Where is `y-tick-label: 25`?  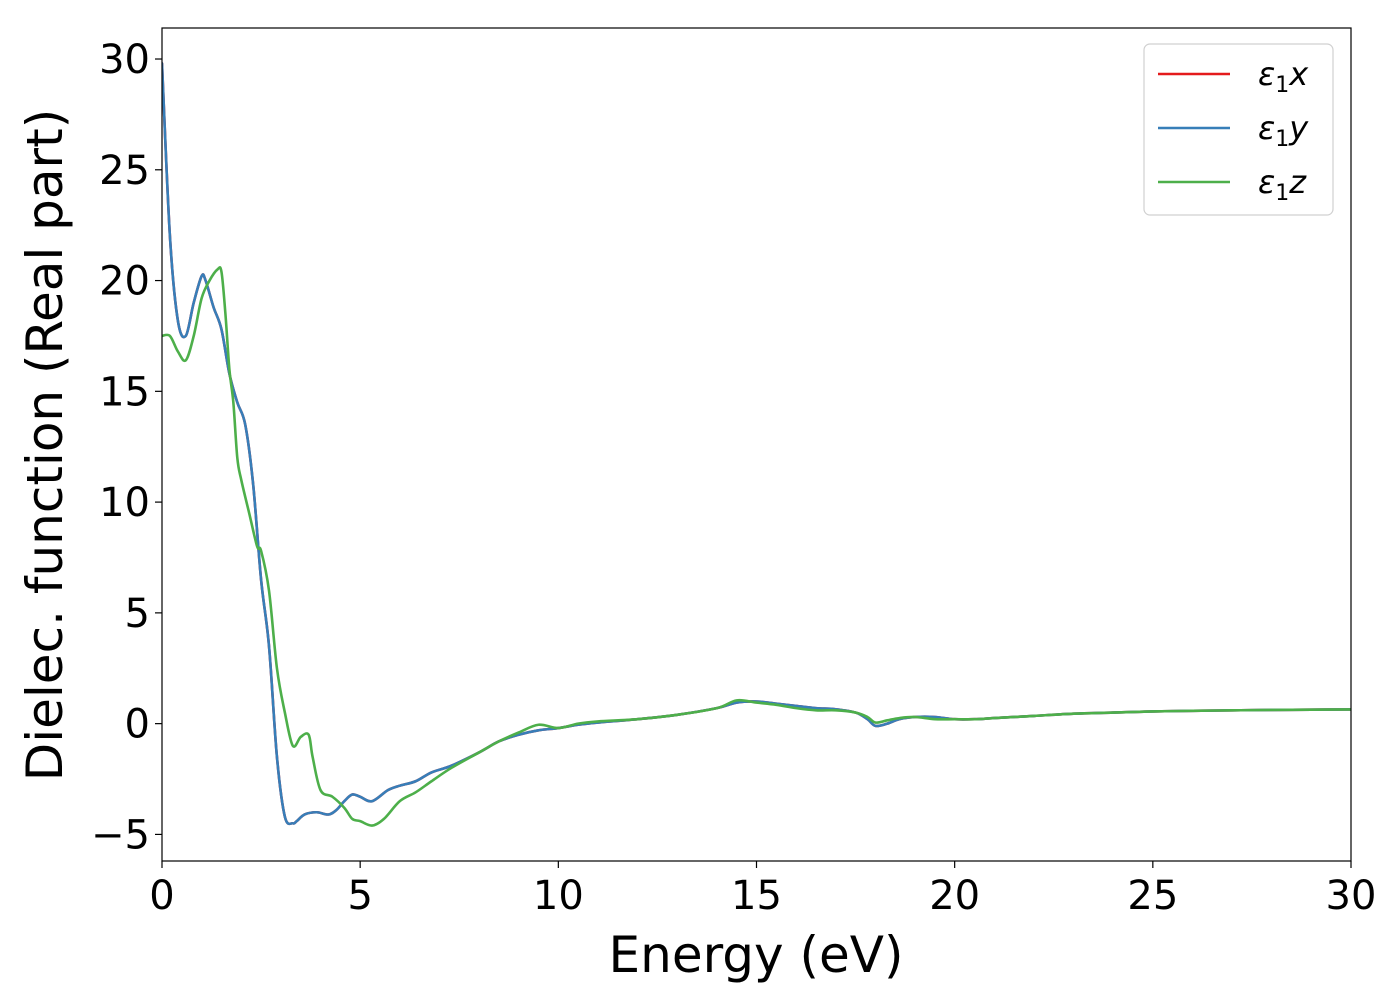 y-tick-label: 25 is located at coordinates (124, 171).